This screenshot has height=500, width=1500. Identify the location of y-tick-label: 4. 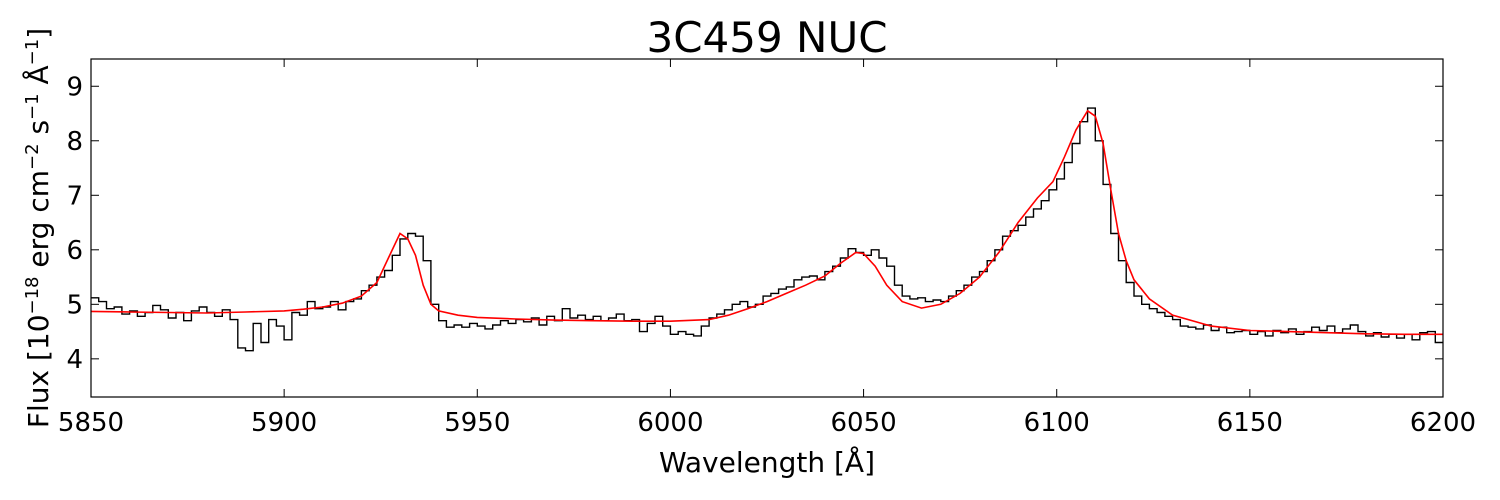
(74, 360).